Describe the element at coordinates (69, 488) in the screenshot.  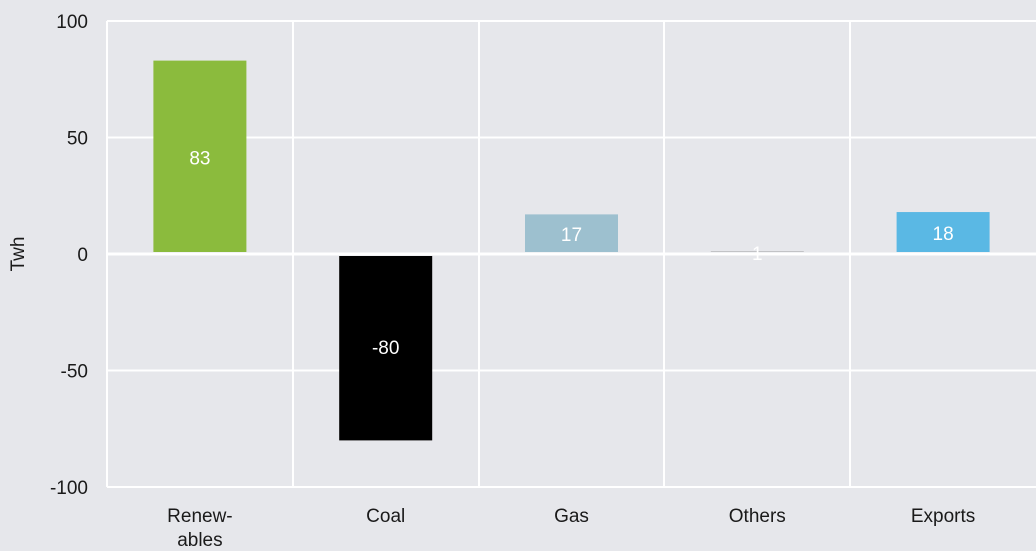
I see `y-tick-label-4: -100` at that location.